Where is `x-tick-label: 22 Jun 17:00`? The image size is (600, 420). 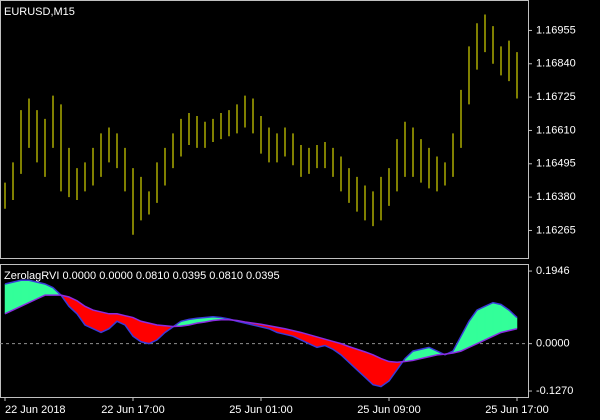
x-tick-label: 22 Jun 17:00 is located at coordinates (133, 410).